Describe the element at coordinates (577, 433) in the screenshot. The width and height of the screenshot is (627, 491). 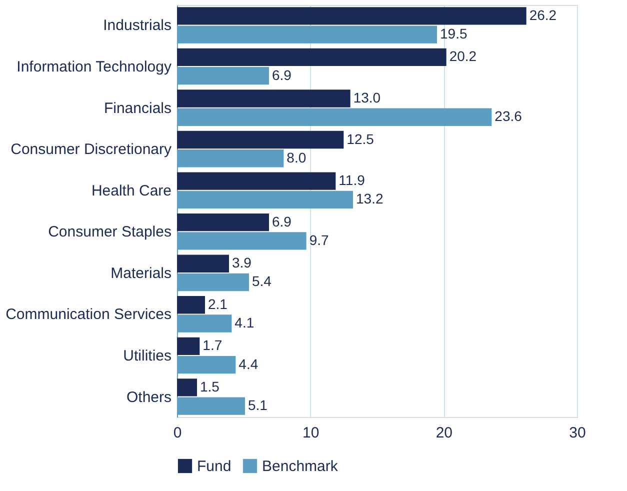
I see `x-tick-label: 30` at that location.